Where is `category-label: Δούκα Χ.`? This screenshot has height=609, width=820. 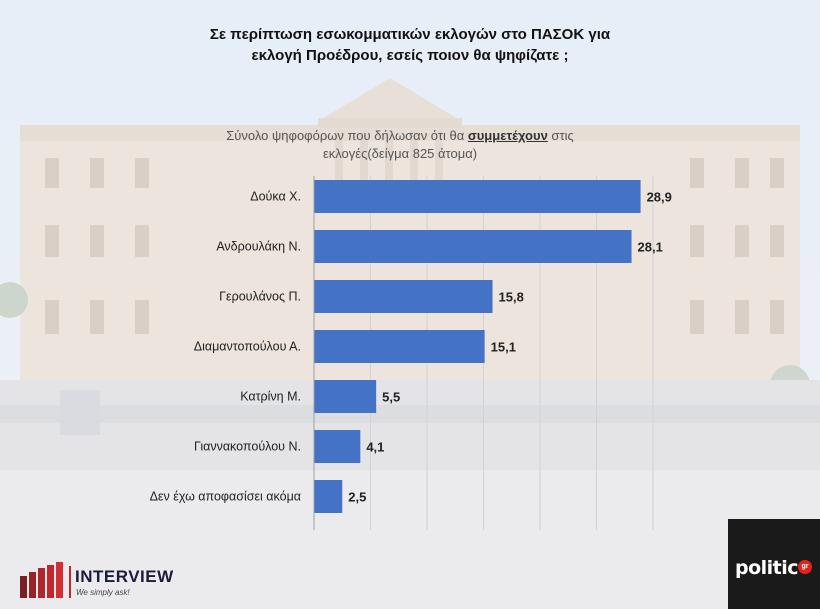 category-label: Δούκα Χ. is located at coordinates (275, 197).